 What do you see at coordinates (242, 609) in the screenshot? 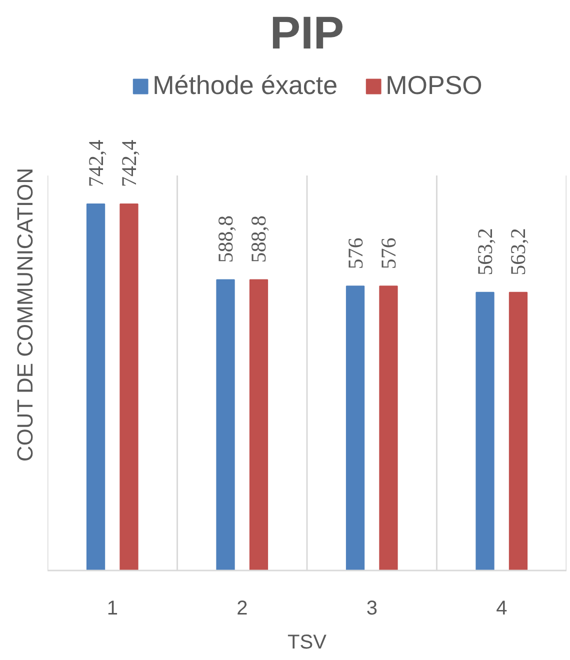
I see `x-tick-label: 2` at bounding box center [242, 609].